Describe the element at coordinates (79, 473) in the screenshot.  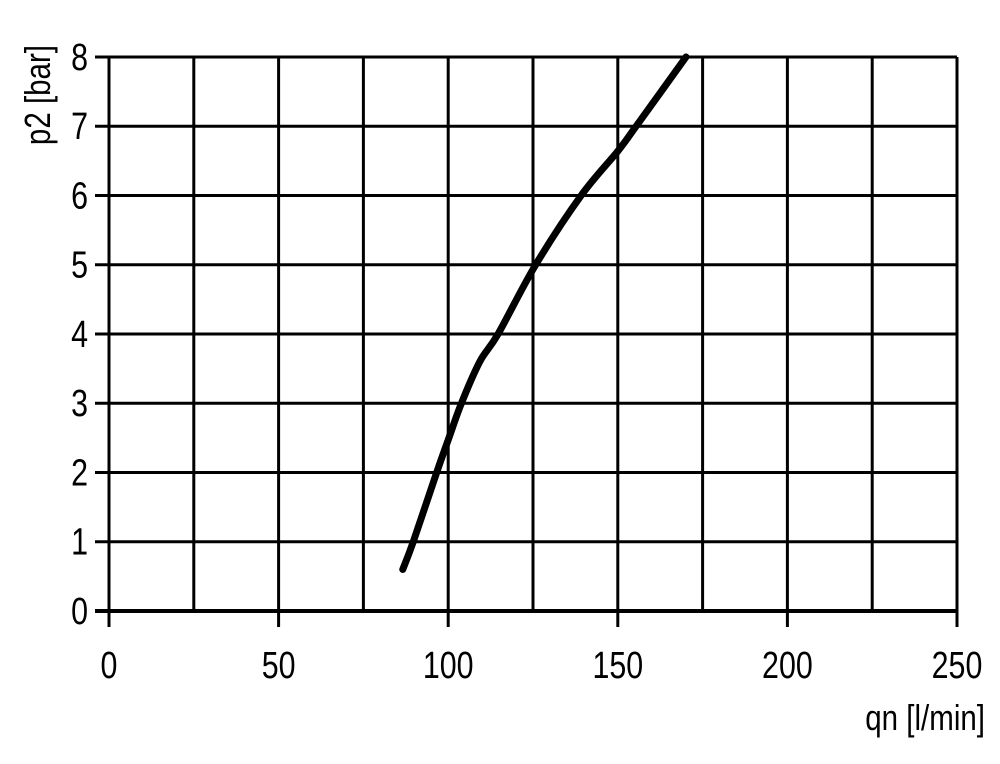
I see `y-tick-label: 2` at that location.